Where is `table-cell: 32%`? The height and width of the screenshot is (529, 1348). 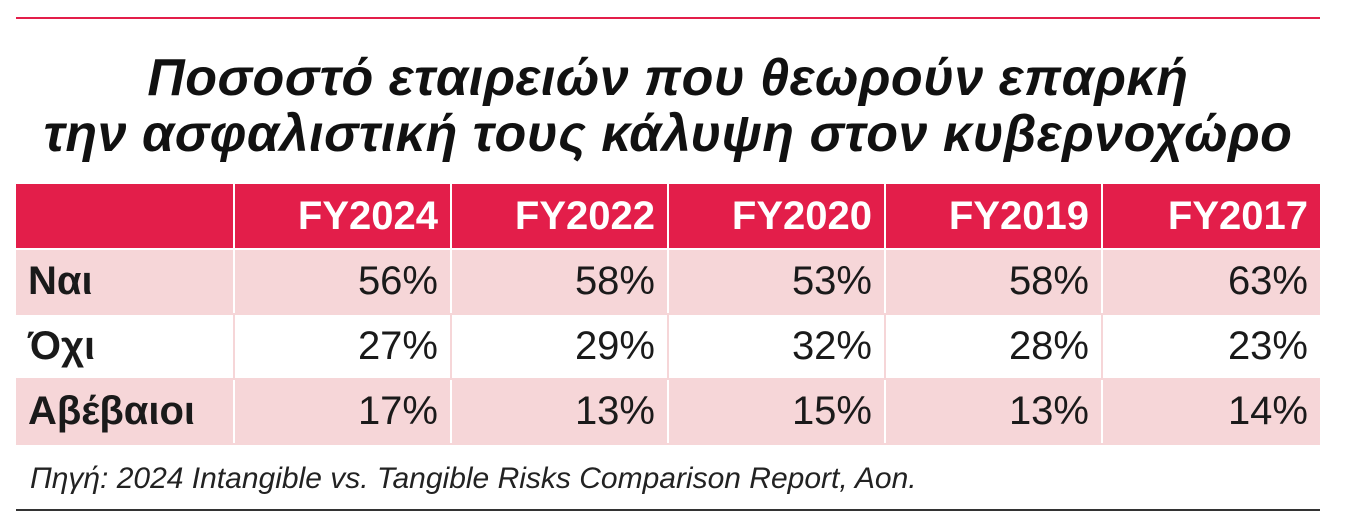
table-cell: 32% is located at coordinates (777, 347).